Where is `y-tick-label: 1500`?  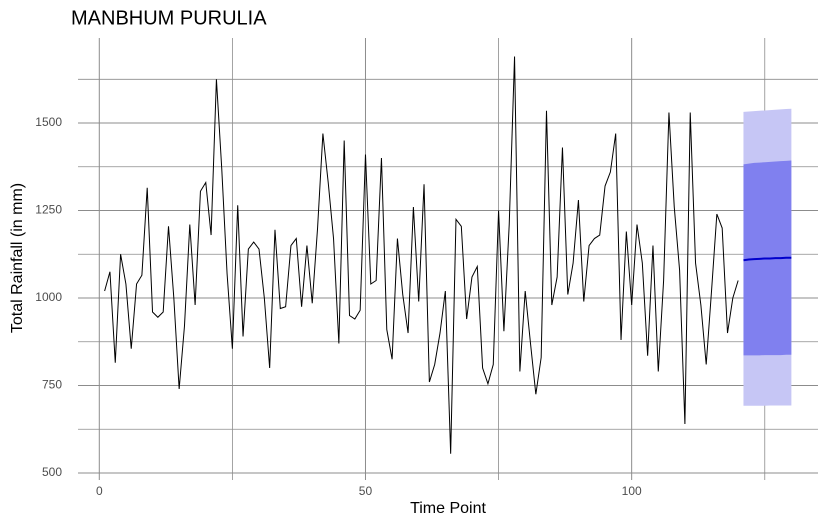
y-tick-label: 1500 is located at coordinates (48, 122).